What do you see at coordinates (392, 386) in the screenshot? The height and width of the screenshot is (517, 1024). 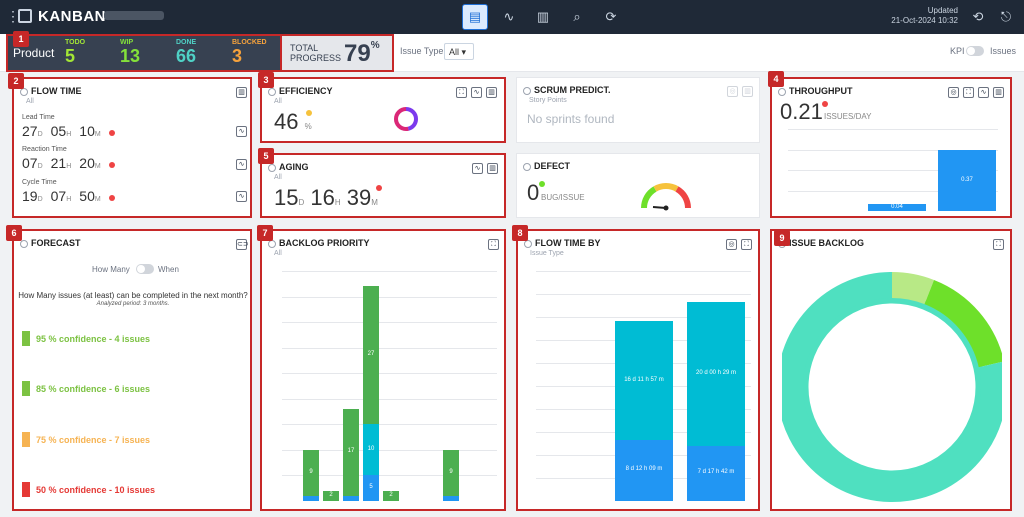 I see `backlog-priority-chart: 9 2 17 5 10 27 2 9` at bounding box center [392, 386].